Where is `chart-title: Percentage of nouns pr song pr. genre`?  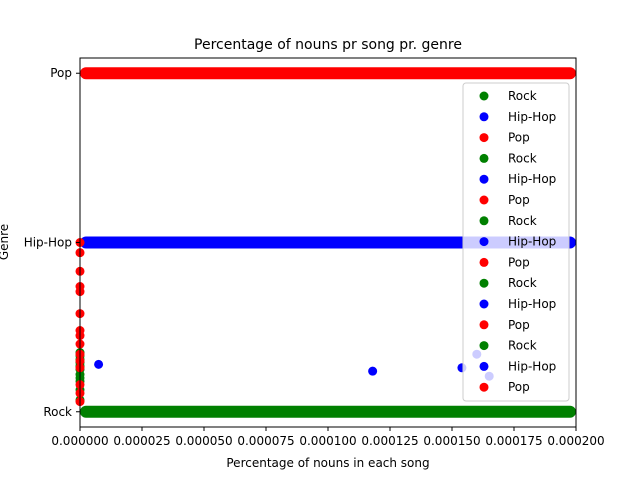
chart-title: Percentage of nouns pr song pr. genre is located at coordinates (328, 45).